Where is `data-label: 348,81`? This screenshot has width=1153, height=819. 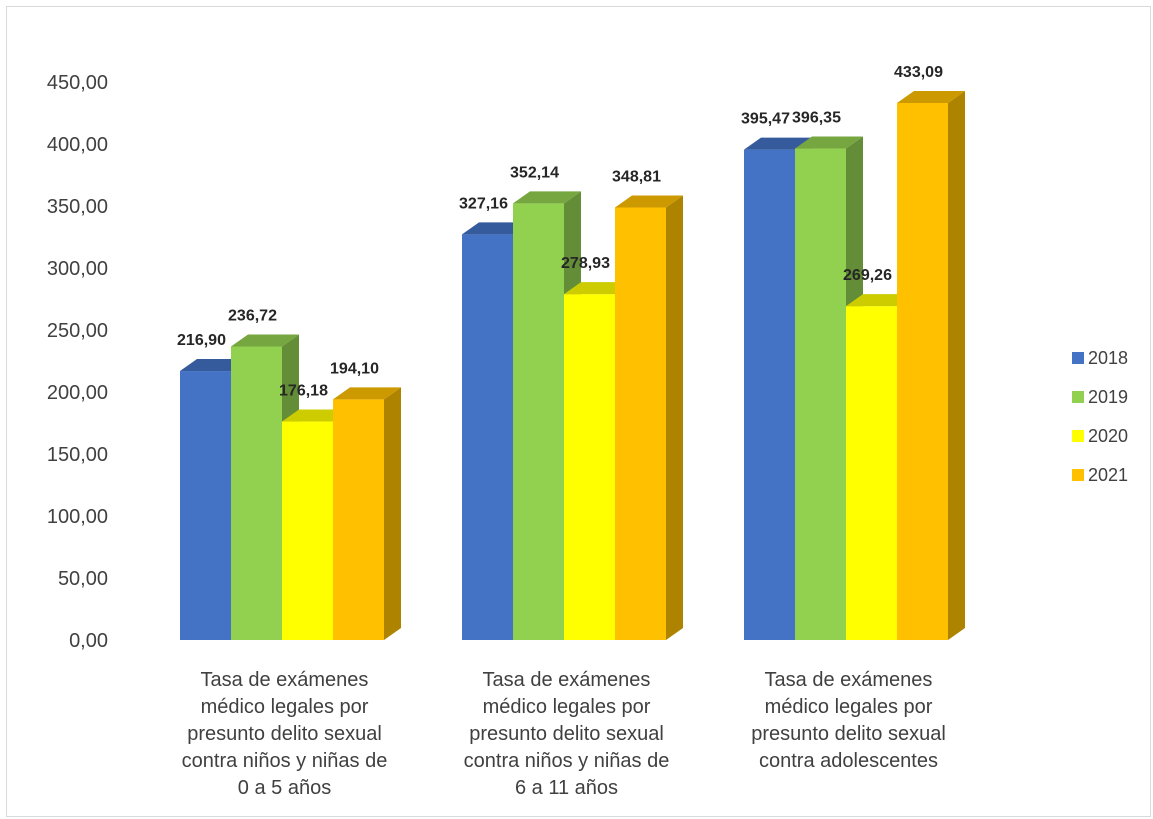
data-label: 348,81 is located at coordinates (636, 176).